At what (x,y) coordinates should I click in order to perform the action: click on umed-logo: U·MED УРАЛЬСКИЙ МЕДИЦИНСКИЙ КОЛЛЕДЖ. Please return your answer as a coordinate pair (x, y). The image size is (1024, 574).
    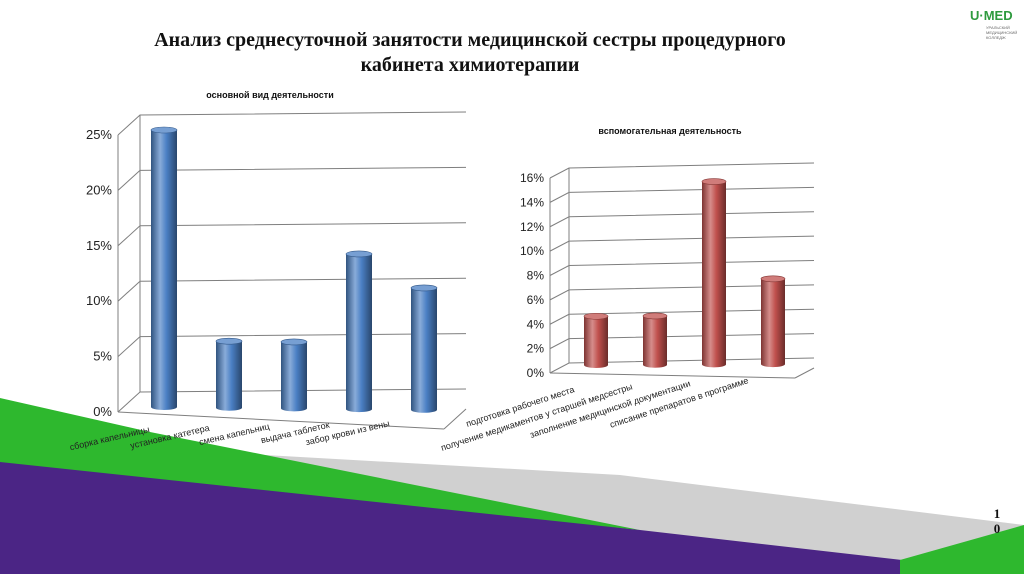
    Looking at the image, I should click on (996, 26).